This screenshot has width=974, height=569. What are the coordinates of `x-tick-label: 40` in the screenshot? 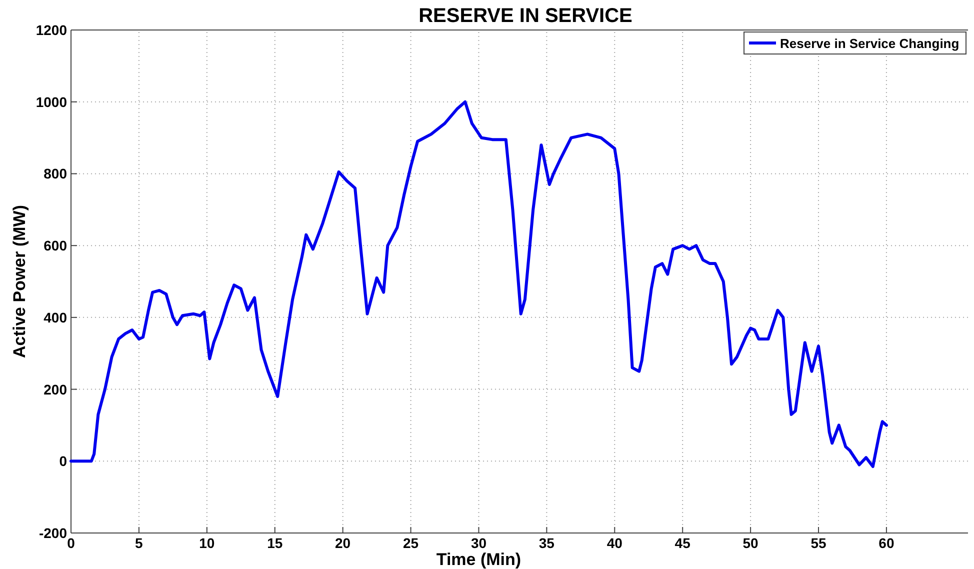 It's located at (614, 543).